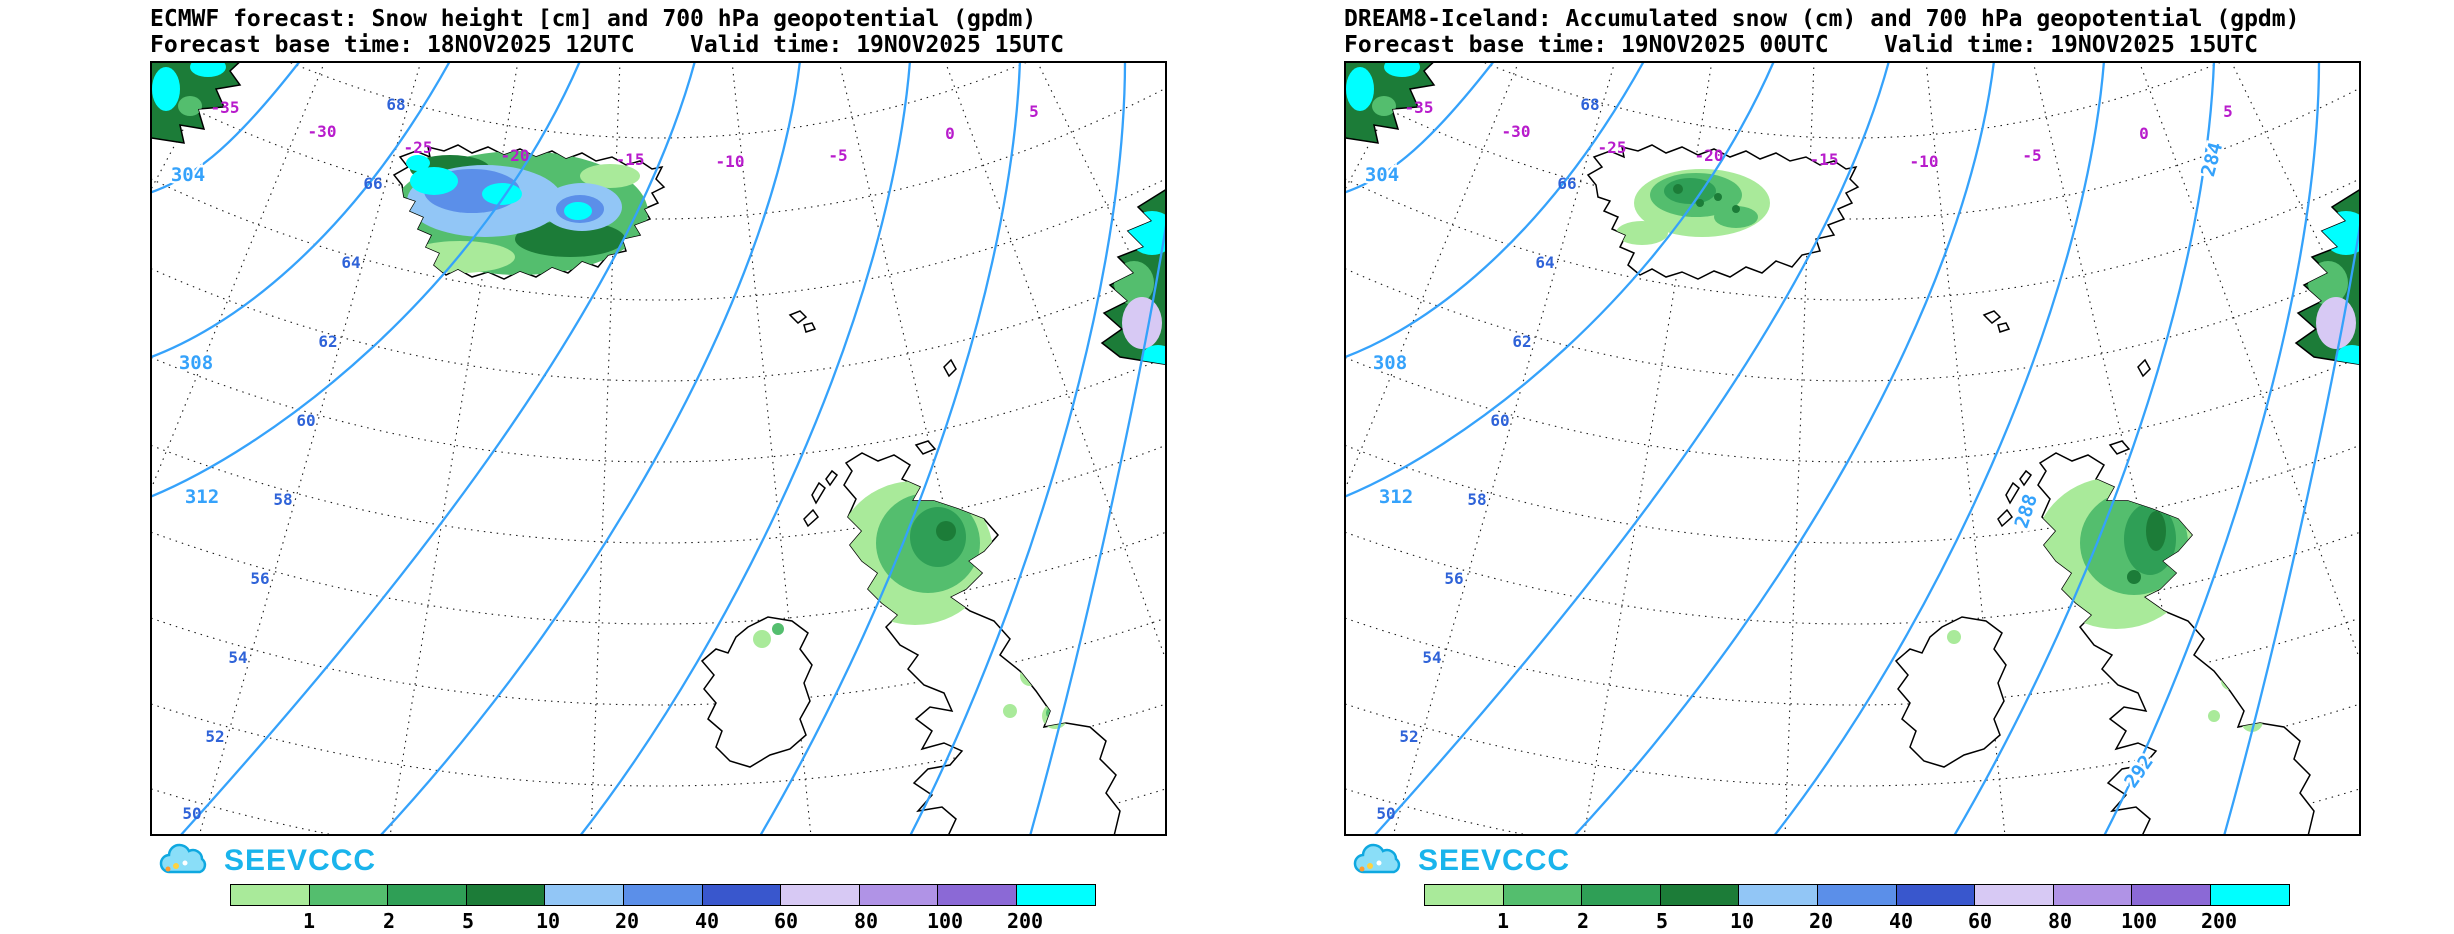 The width and height of the screenshot is (2454, 934). What do you see at coordinates (956, 605) in the screenshot?
I see `snow-shading-scotland` at bounding box center [956, 605].